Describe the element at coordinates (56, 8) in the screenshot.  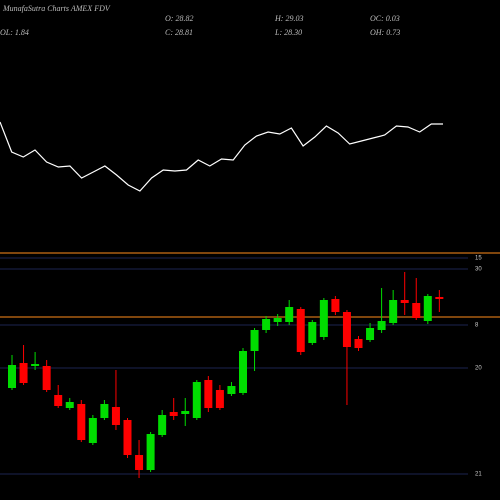
I see `chart-title: MunafaSutra Charts AMEX FDV` at that location.